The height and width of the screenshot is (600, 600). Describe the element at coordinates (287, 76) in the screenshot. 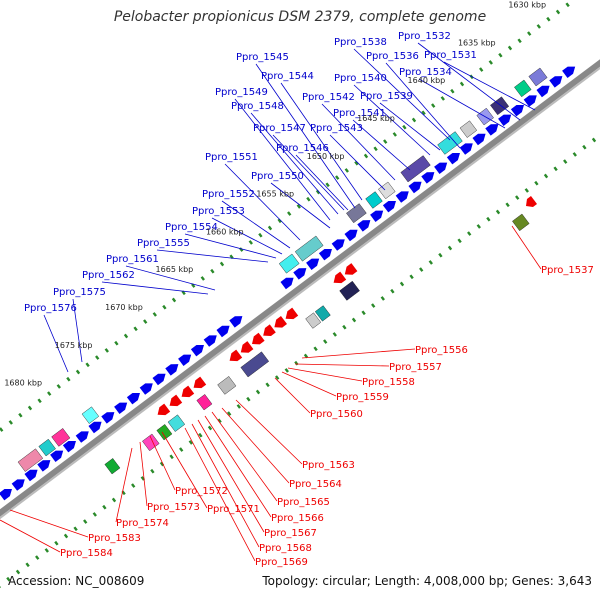

I see `forward-gene-label: Ppro_1544` at that location.